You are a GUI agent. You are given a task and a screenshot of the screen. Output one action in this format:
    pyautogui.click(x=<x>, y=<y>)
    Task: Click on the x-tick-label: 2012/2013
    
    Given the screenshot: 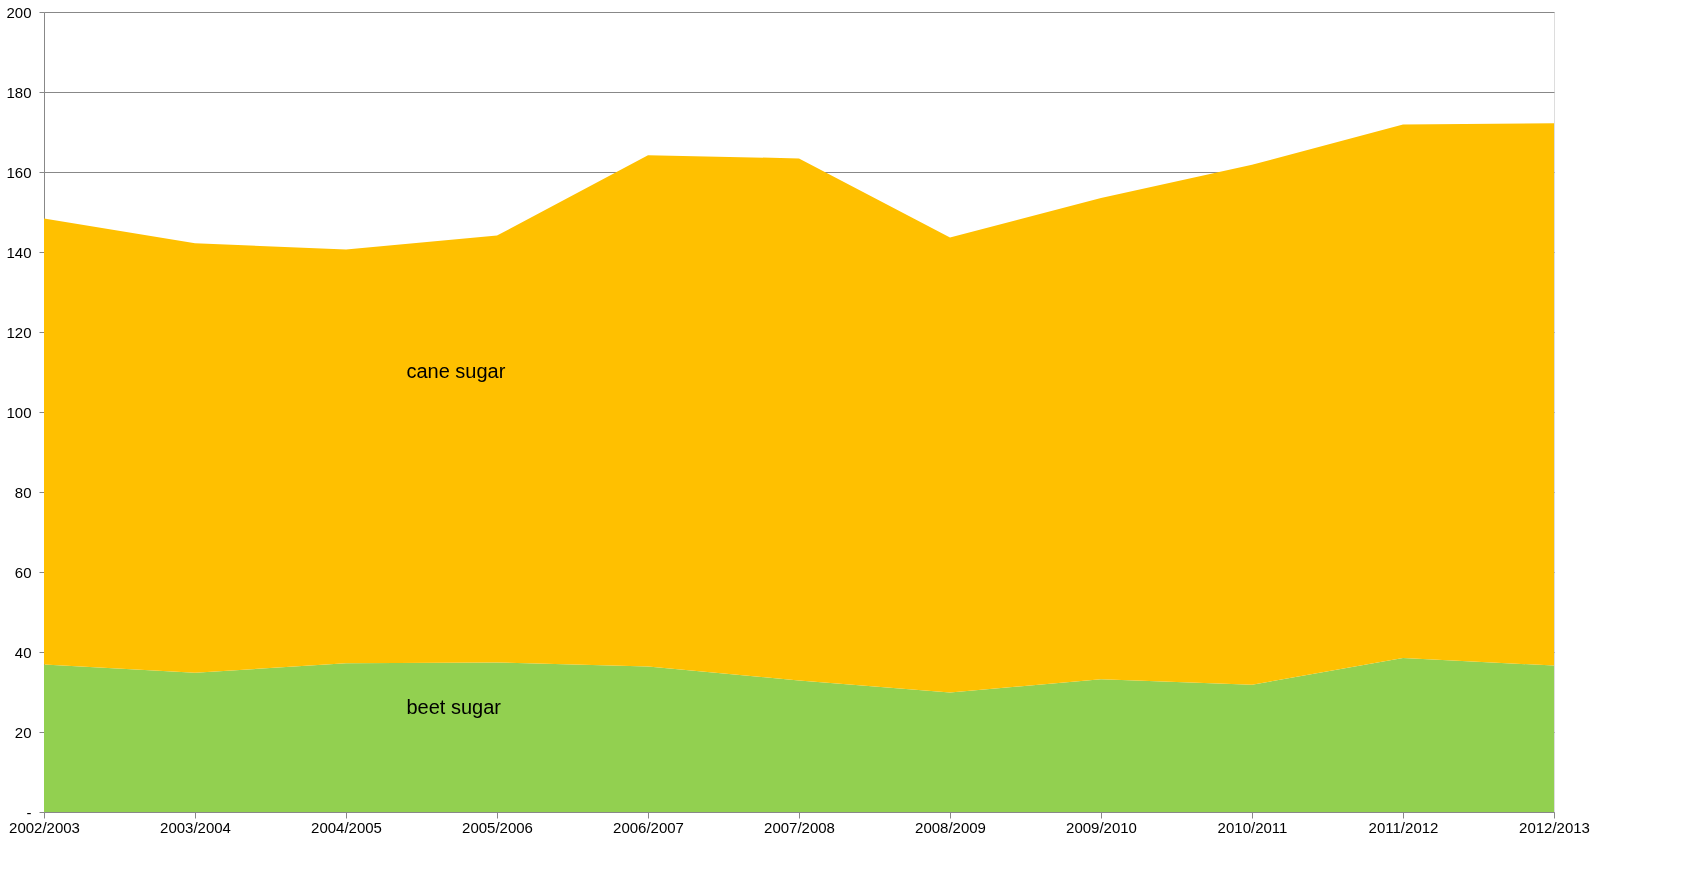 What is the action you would take?
    pyautogui.click(x=1554, y=827)
    